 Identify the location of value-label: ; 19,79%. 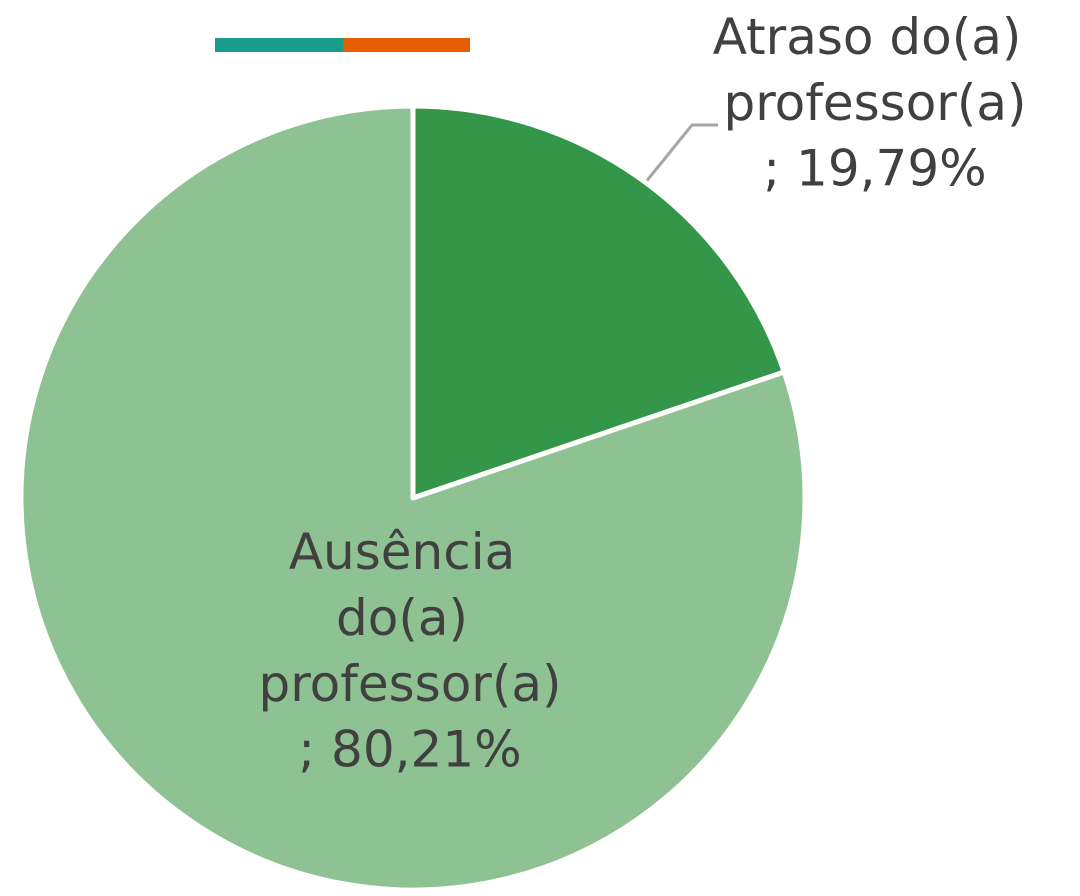
(874, 169).